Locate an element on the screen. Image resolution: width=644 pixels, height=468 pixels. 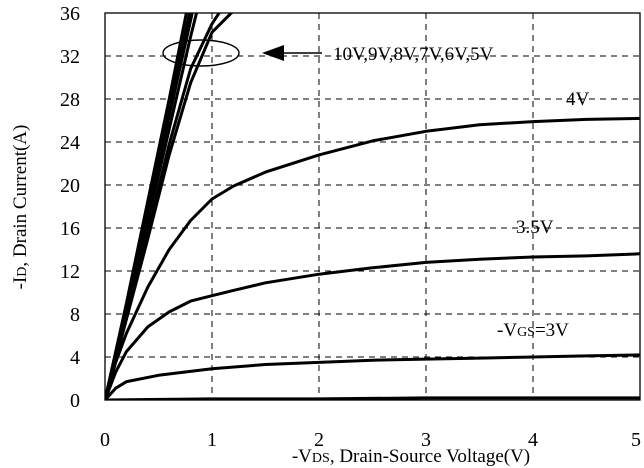
y-tick-label-3: 12 is located at coordinates (70, 272).